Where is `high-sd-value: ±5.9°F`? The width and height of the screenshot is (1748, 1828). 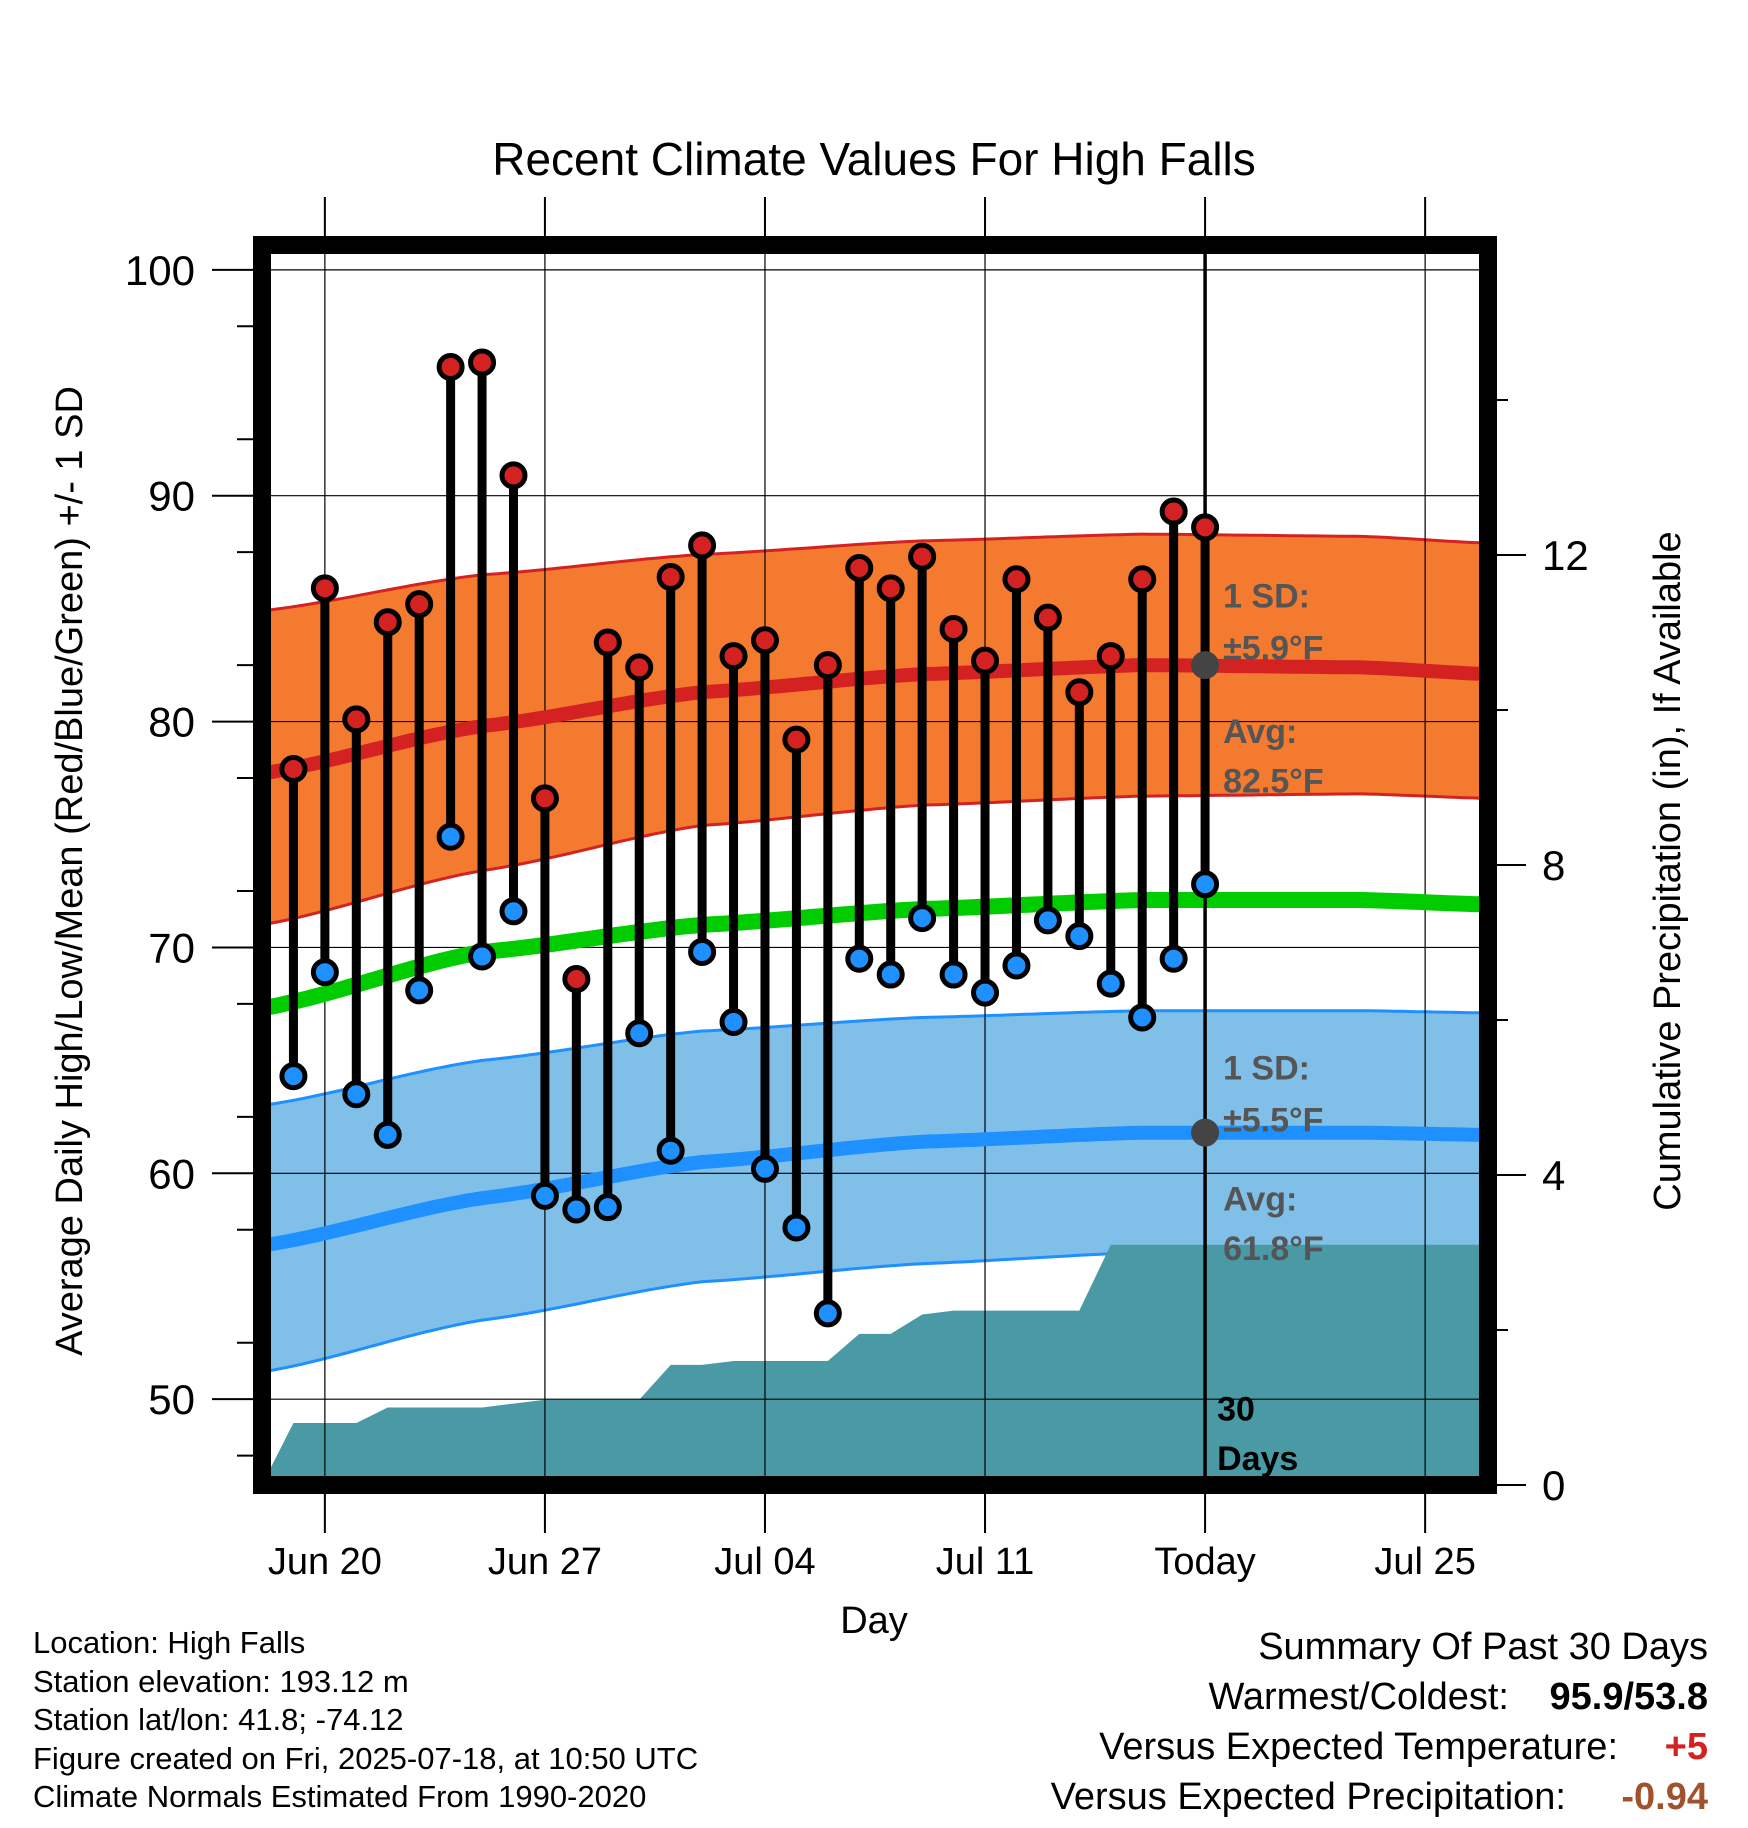 high-sd-value: ±5.9°F is located at coordinates (1273, 648).